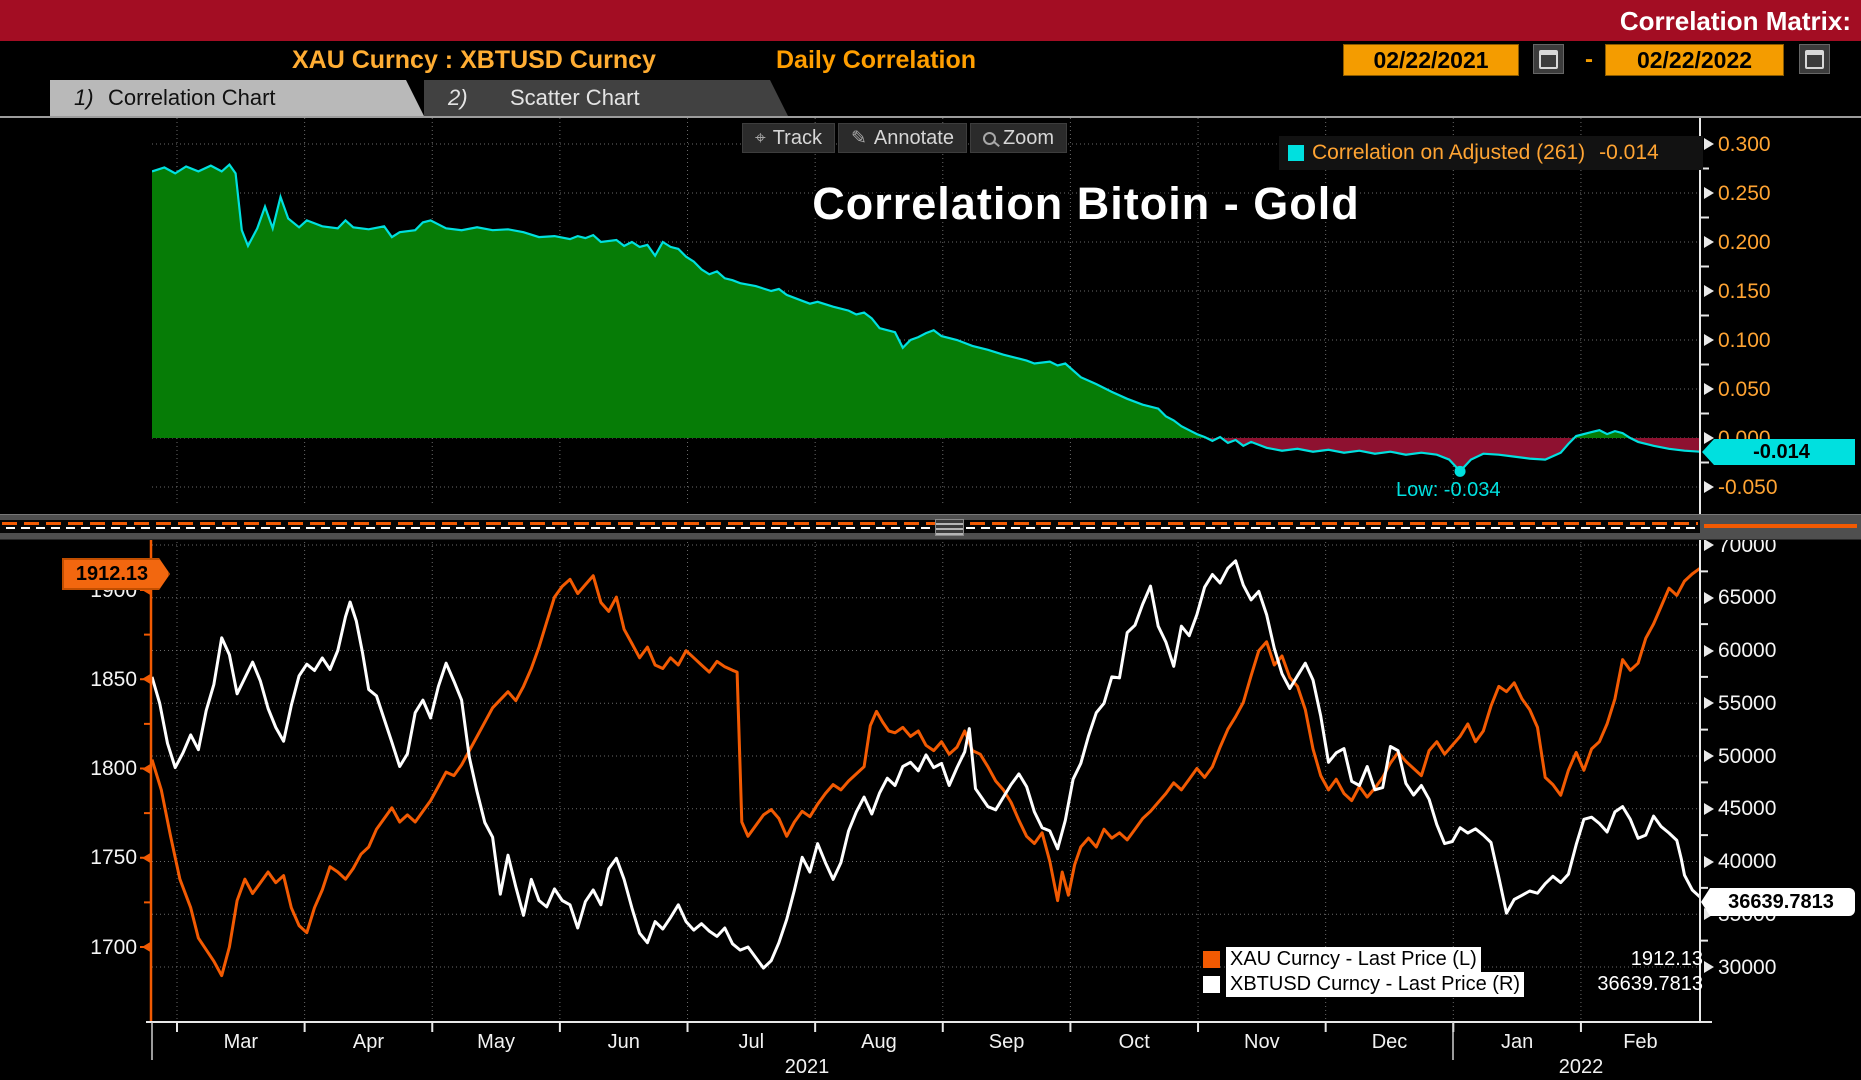 The image size is (1861, 1080). Describe the element at coordinates (1262, 1042) in the screenshot. I see `x-axis-month-label: Nov` at that location.